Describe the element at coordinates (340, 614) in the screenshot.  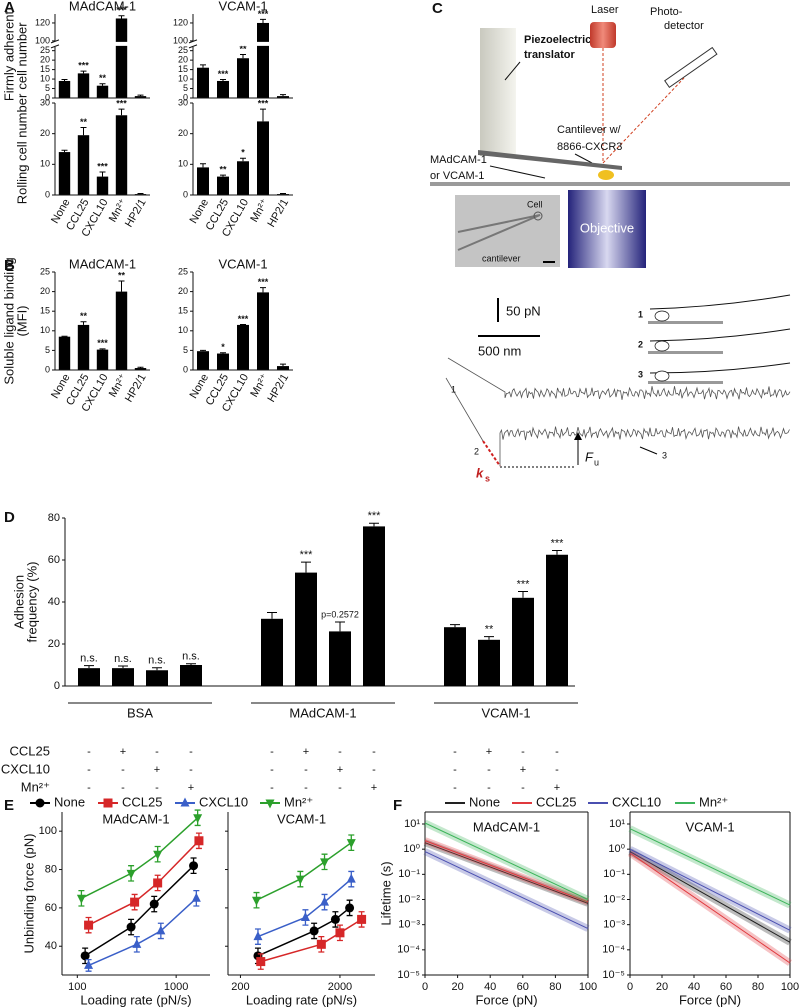
I see `annotation: p=0.2572` at that location.